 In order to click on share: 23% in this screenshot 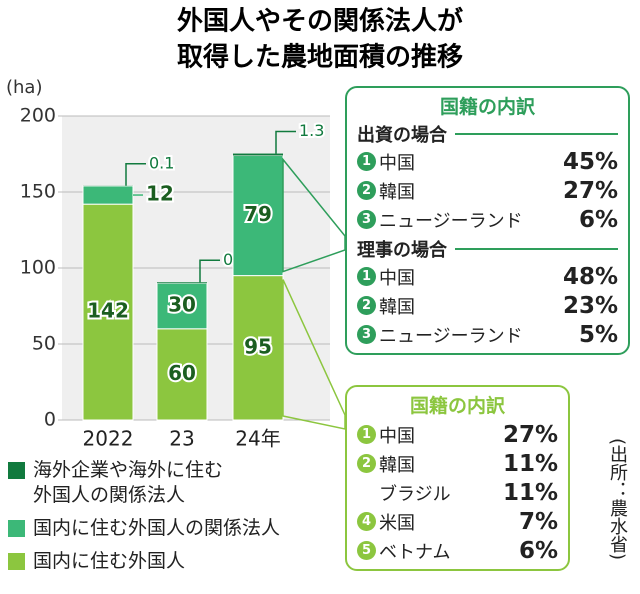, I will do `click(590, 305)`.